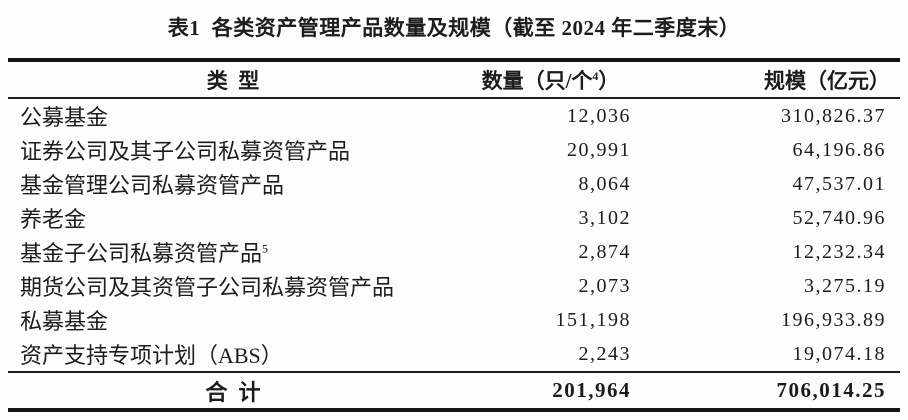 The image size is (908, 420). I want to click on row-scale: 310,826.37, so click(833, 115).